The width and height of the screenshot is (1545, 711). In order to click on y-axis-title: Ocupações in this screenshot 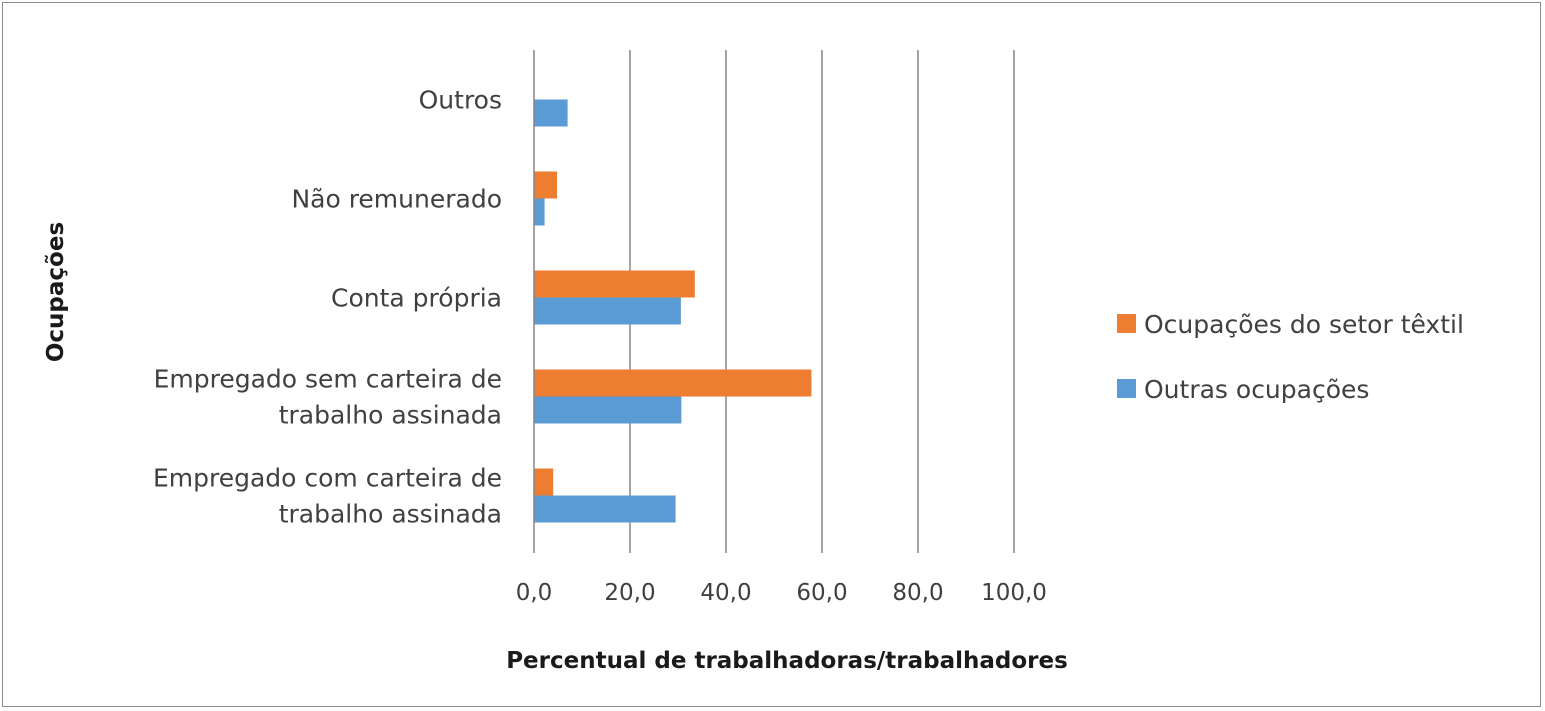, I will do `click(56, 292)`.